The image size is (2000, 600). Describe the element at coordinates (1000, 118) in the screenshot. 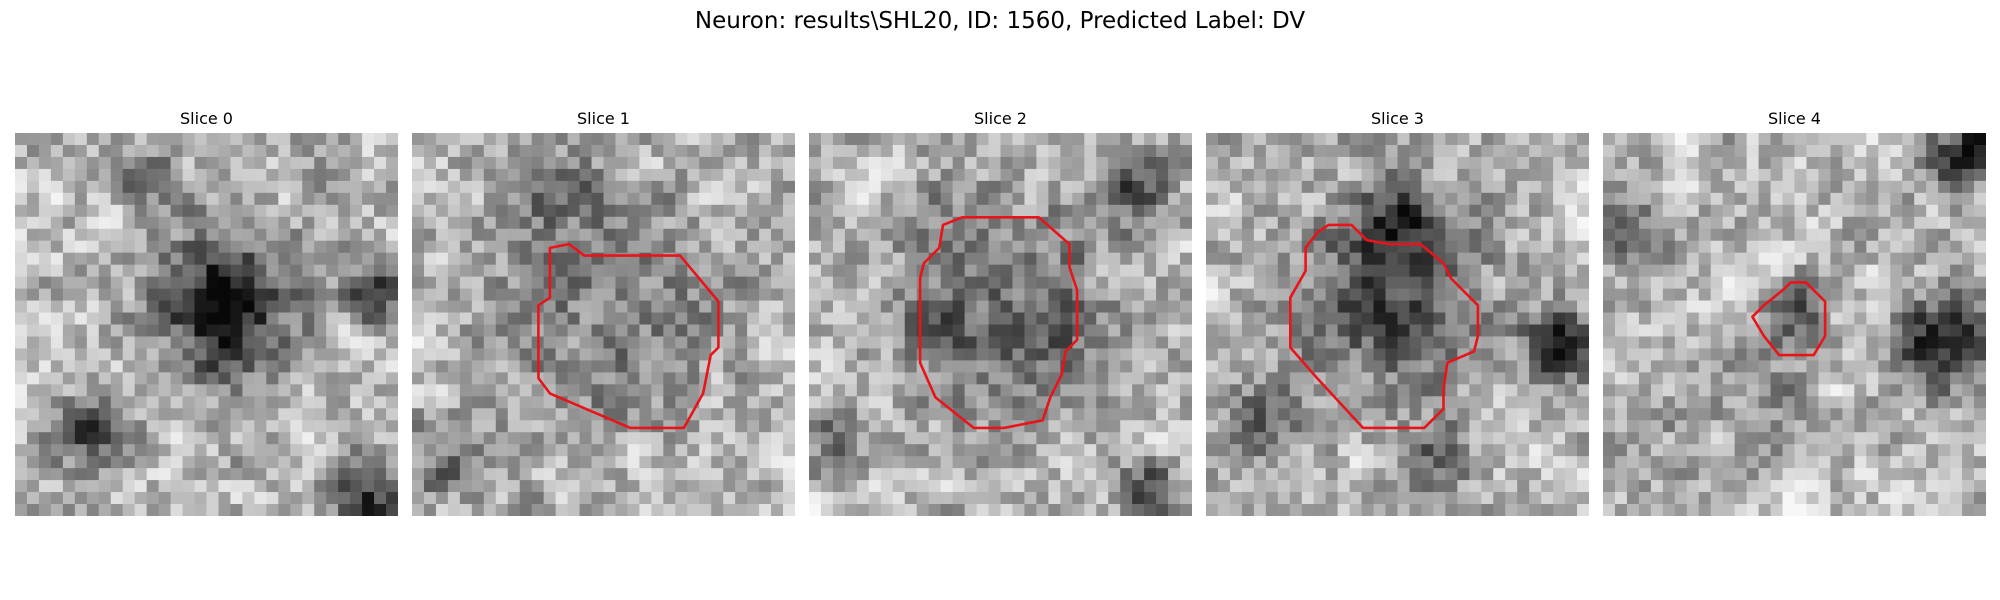

I see `slice-title: Slice 2` at that location.